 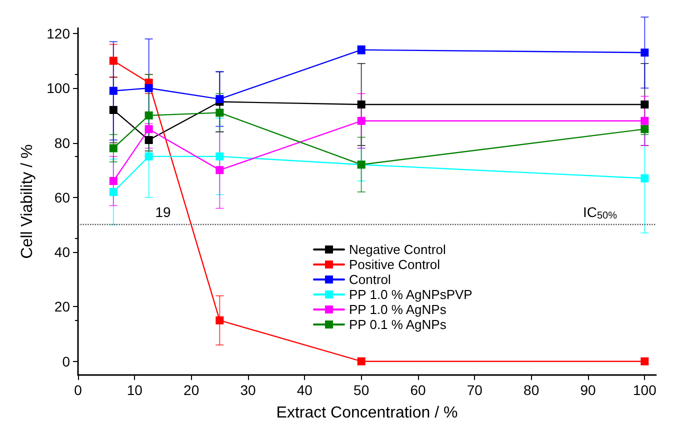 What do you see at coordinates (163, 212) in the screenshot?
I see `annotation: 19` at bounding box center [163, 212].